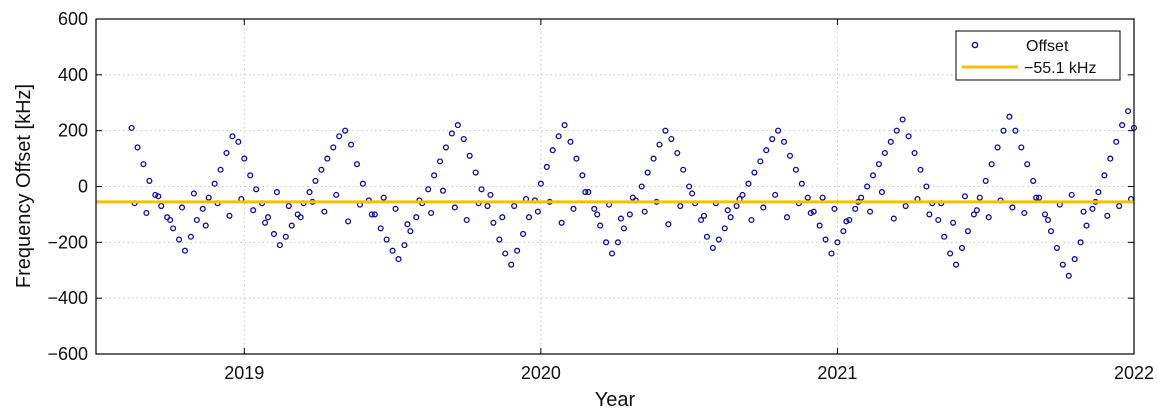 The height and width of the screenshot is (412, 1158). What do you see at coordinates (1047, 46) in the screenshot?
I see `legend-label-offset: Offset` at bounding box center [1047, 46].